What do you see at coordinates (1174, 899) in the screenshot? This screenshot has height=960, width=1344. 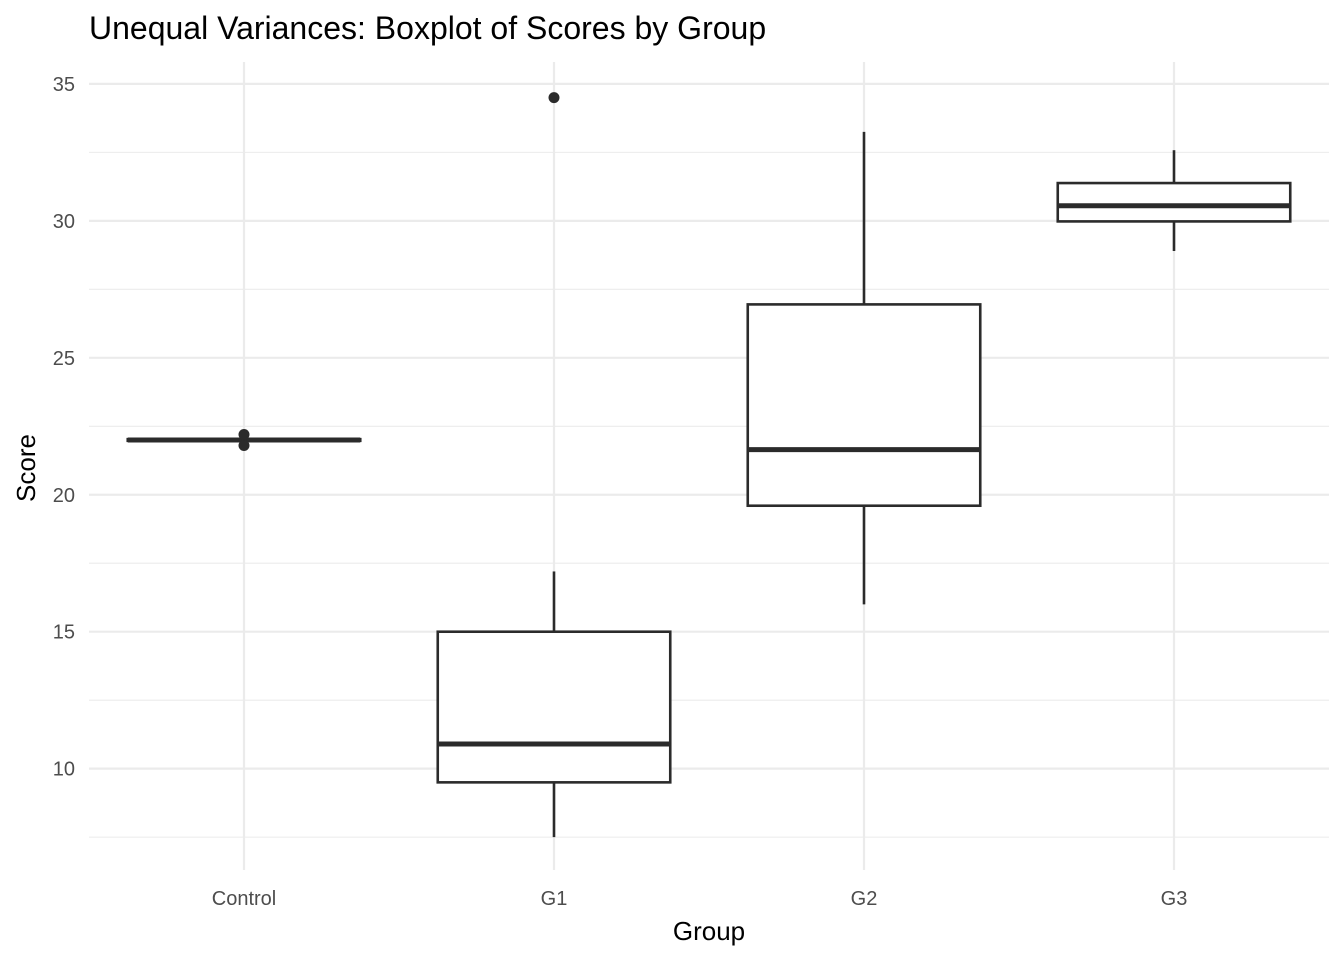 I see `x-tick-label: G3` at bounding box center [1174, 899].